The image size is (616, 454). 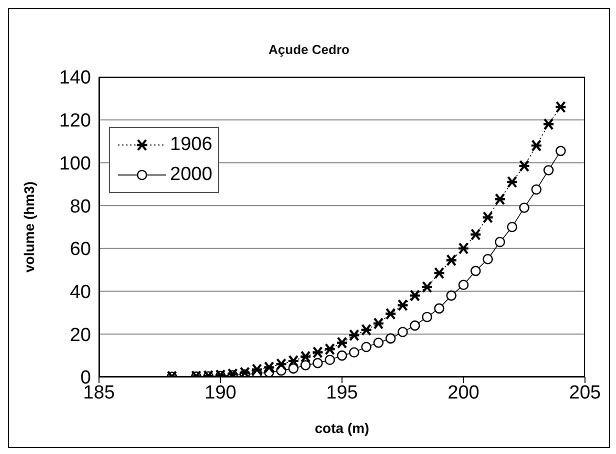 I want to click on x-axis-title: cota (m), so click(x=342, y=428).